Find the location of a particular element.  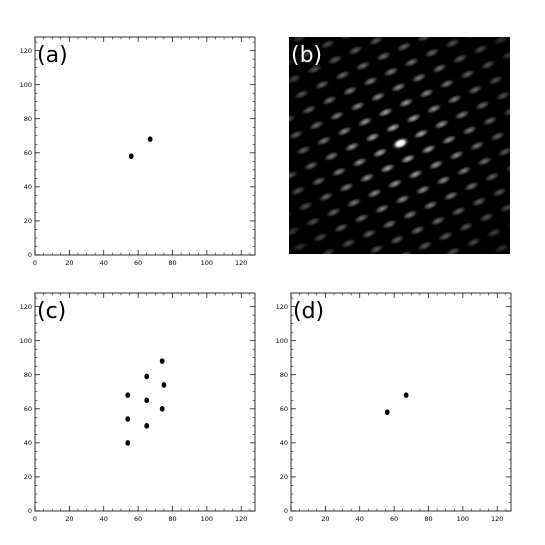

y-tick-label: 20 is located at coordinates (28, 221).